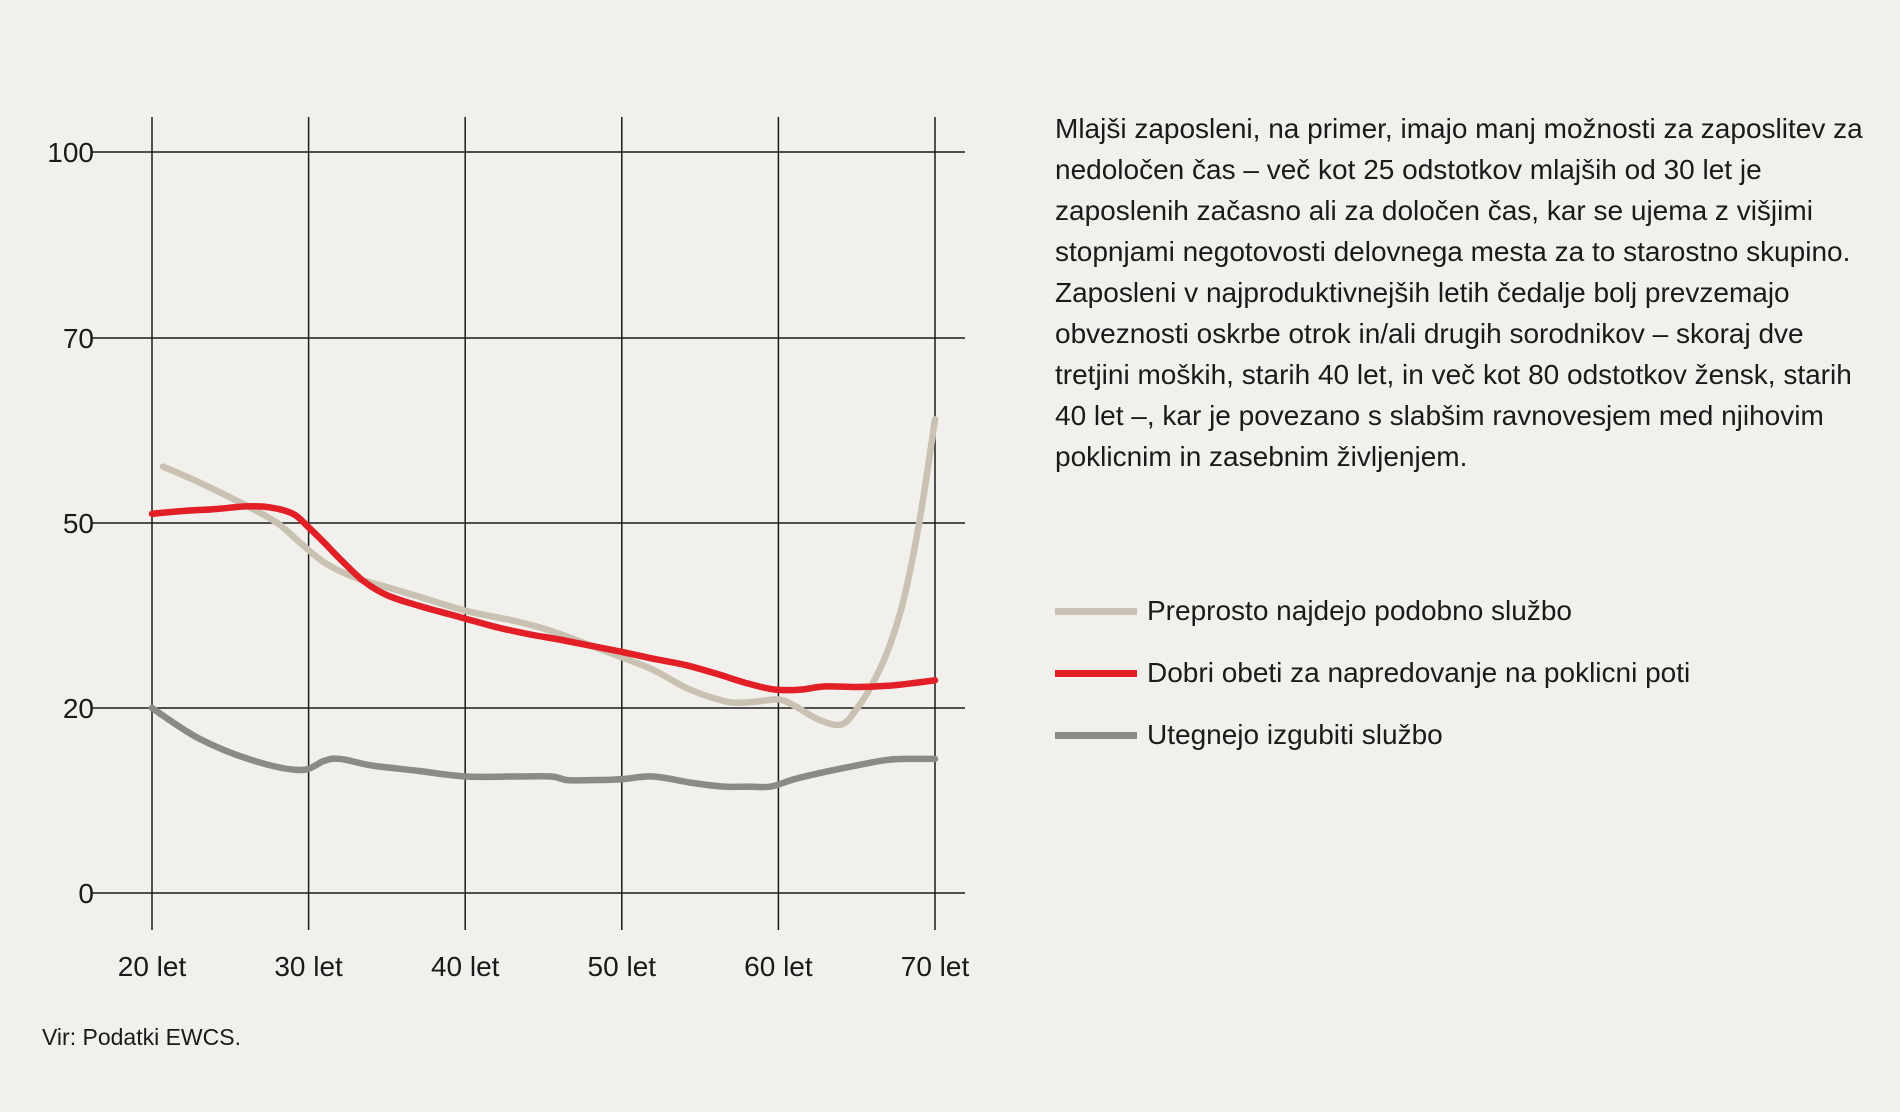 Image resolution: width=1900 pixels, height=1112 pixels. What do you see at coordinates (1295, 734) in the screenshot?
I see `legend-label: Utegnejo izgubiti službo` at bounding box center [1295, 734].